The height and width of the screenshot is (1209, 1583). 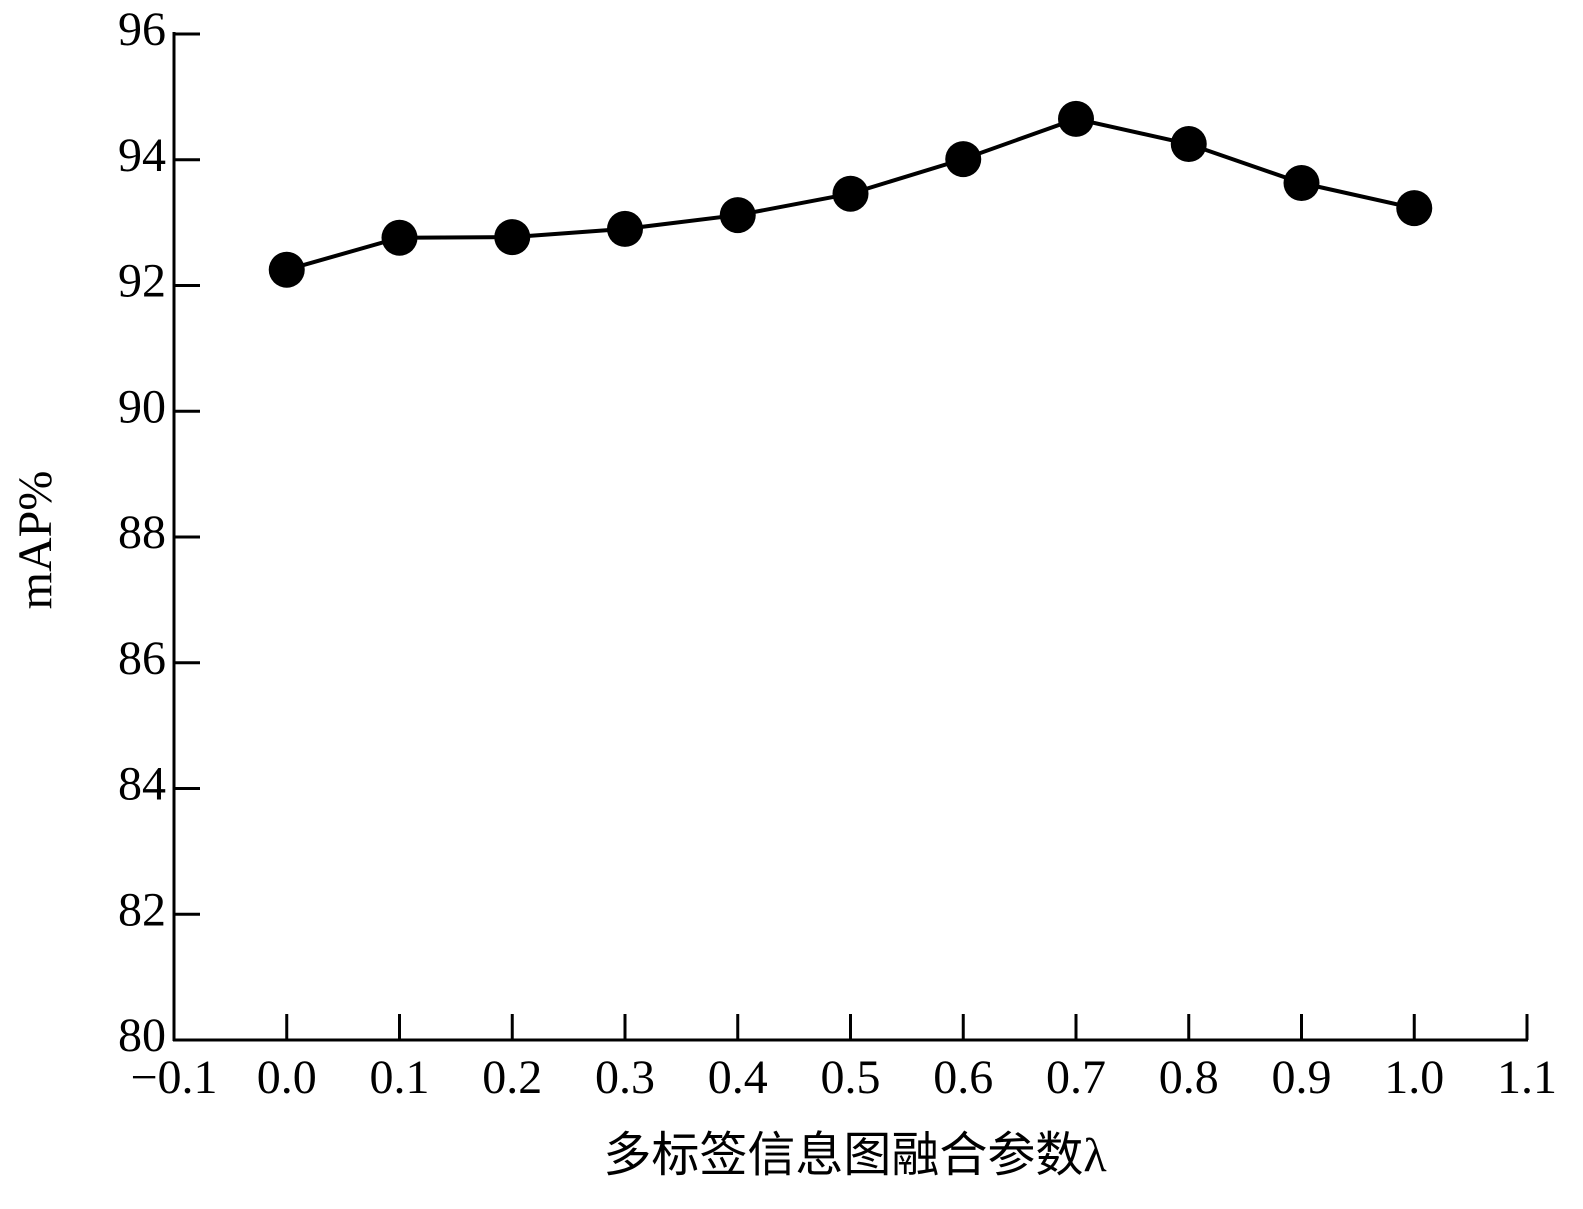 What do you see at coordinates (142, 658) in the screenshot?
I see `y-tick-label: 86` at bounding box center [142, 658].